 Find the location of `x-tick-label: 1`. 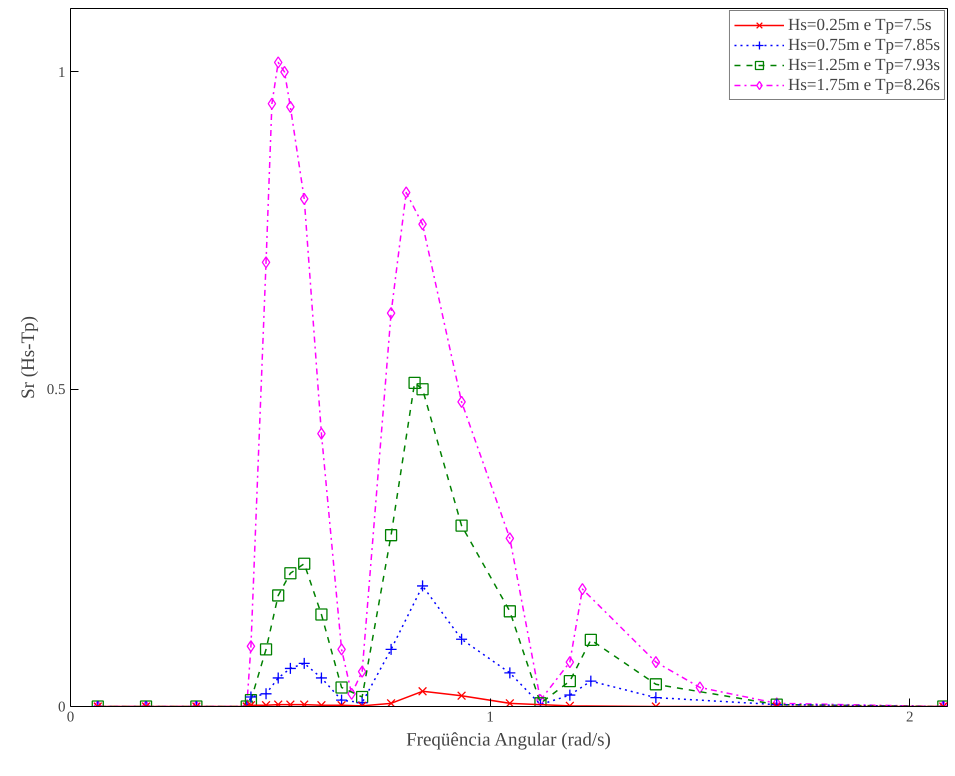

x-tick-label: 1 is located at coordinates (490, 718).